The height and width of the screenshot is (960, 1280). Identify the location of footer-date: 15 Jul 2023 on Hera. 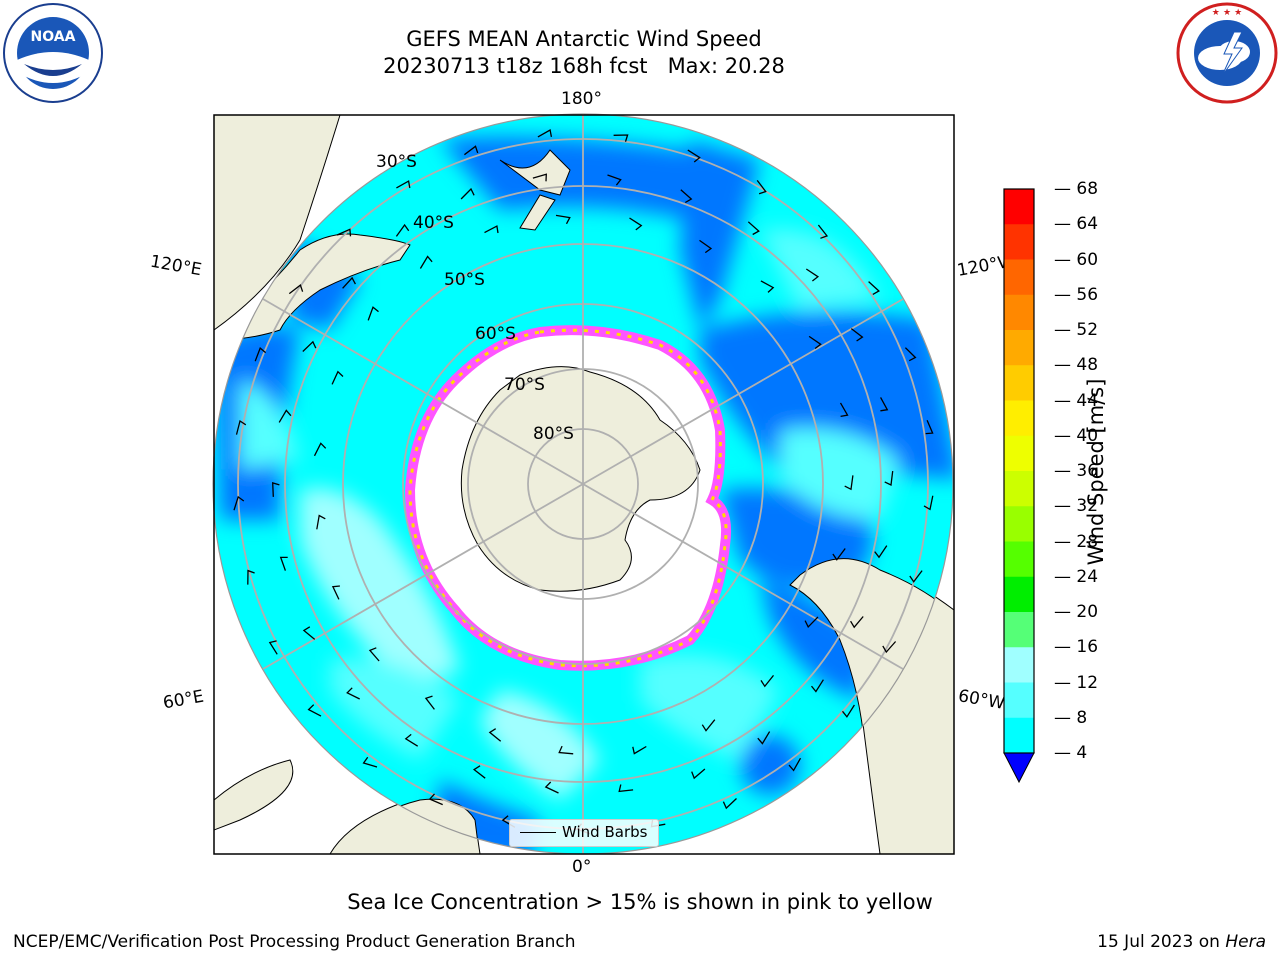
(1181, 942).